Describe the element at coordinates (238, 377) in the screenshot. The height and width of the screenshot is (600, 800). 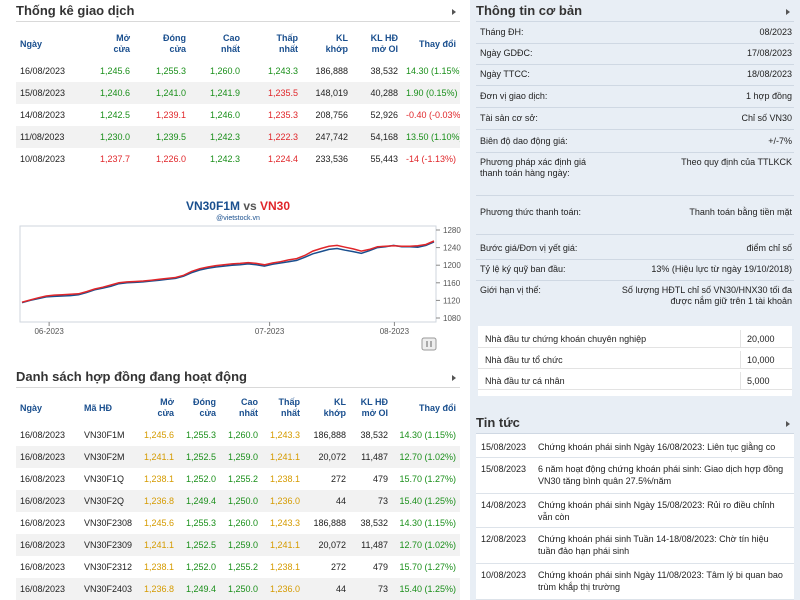
I see `contracts-header: Danh sách hợp đồng đang hoạt động` at that location.